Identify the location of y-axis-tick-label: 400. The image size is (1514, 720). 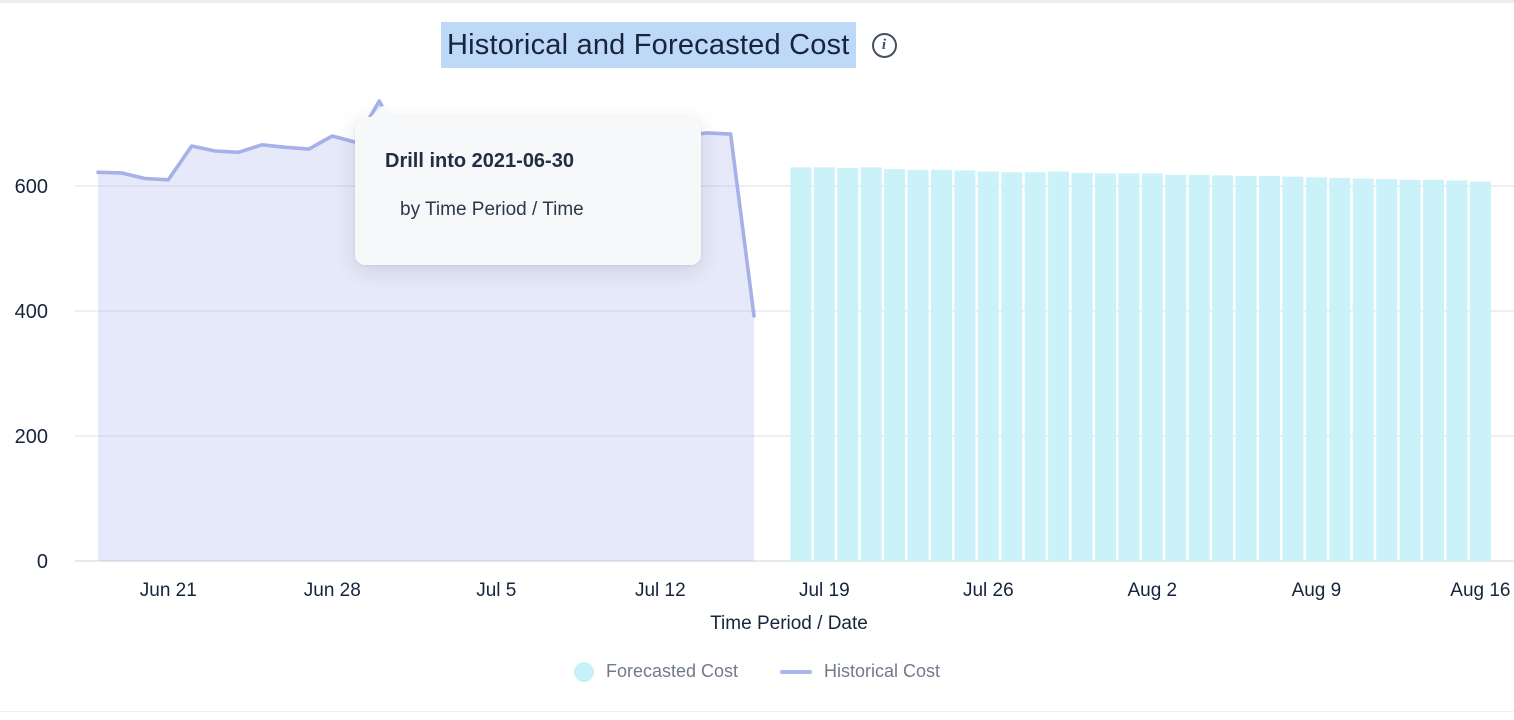
(31, 312).